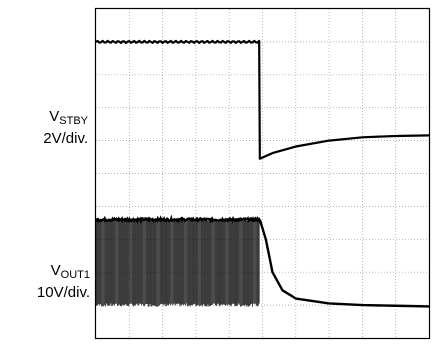 The height and width of the screenshot is (344, 433). I want to click on signal-name: VOUT1, so click(70, 271).